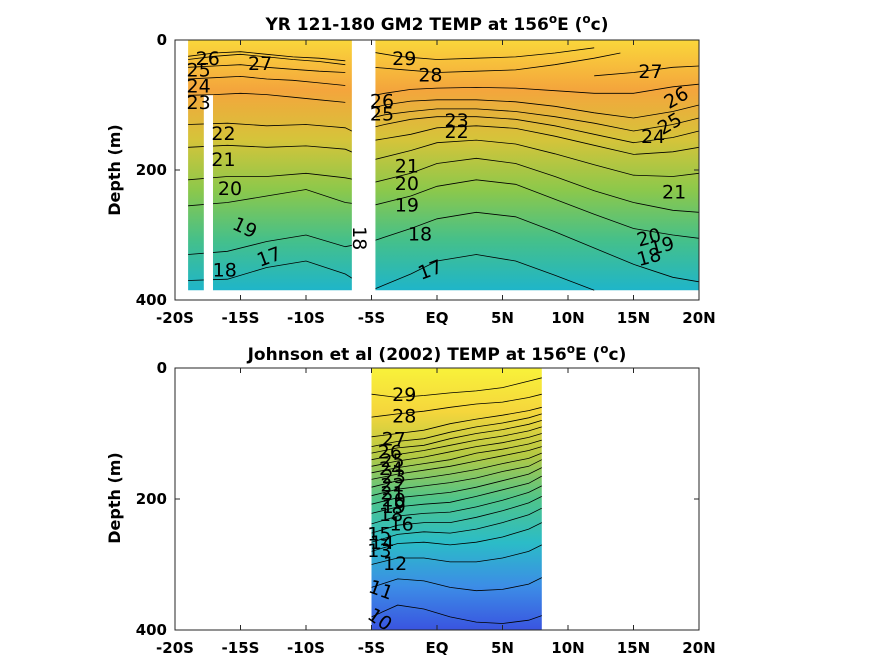 The height and width of the screenshot is (656, 875). What do you see at coordinates (382, 543) in the screenshot?
I see `contour-label: 14` at bounding box center [382, 543].